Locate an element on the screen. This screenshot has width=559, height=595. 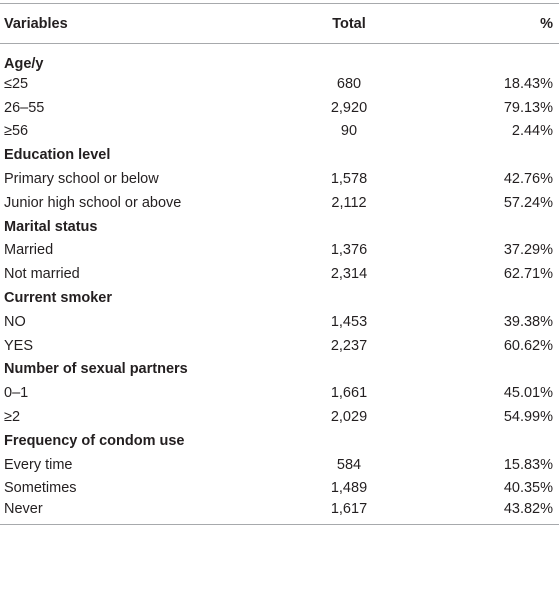
section-row: Marital status is located at coordinates (279, 227).